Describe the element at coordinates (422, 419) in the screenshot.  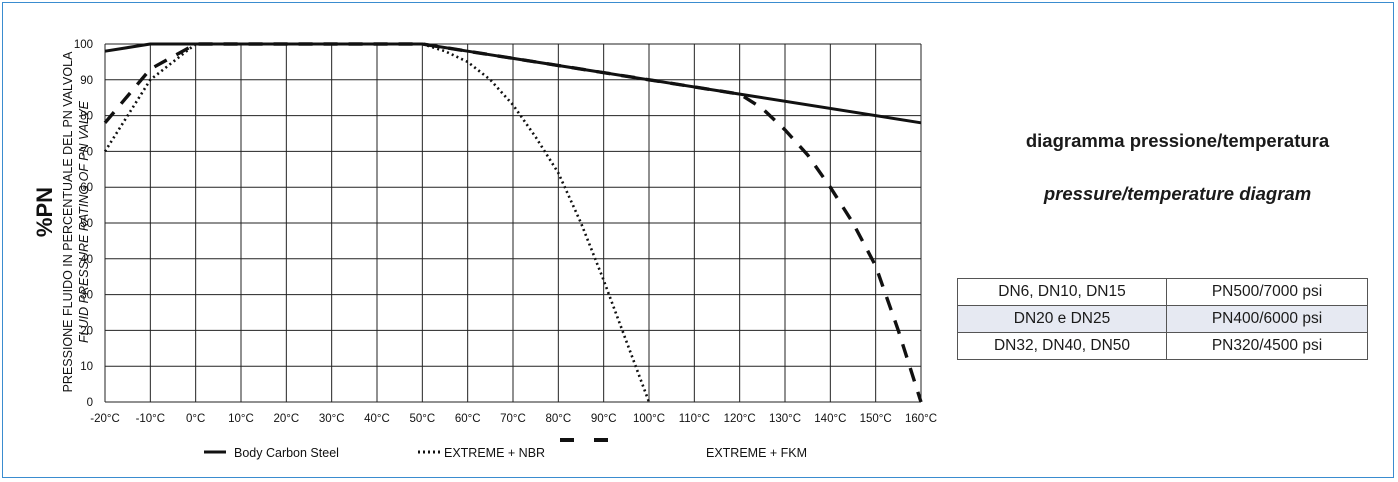
I see `x-tick-label: 50°C` at that location.